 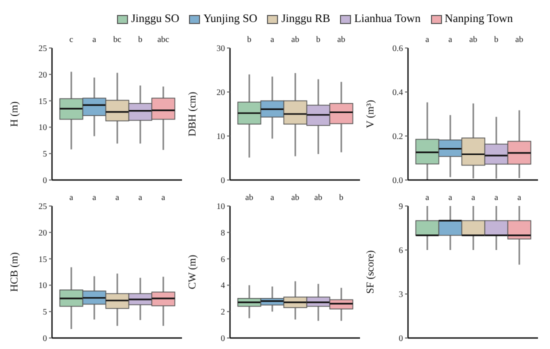 I want to click on y-tick-label: 4, so click(x=223, y=285).